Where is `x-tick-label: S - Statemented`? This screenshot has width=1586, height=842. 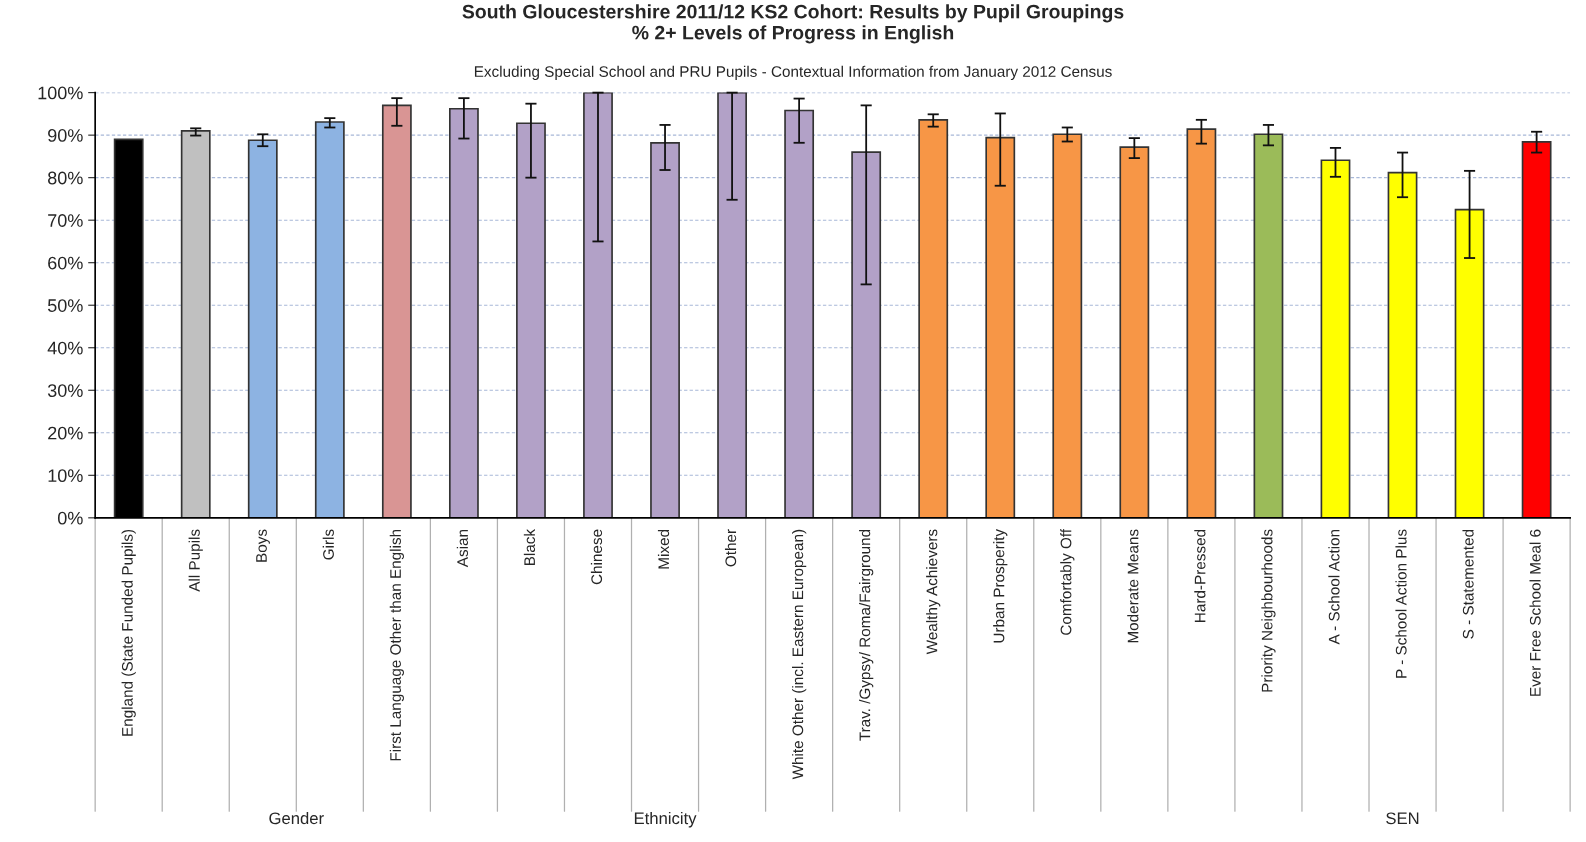
x-tick-label: S - Statemented is located at coordinates (1468, 584).